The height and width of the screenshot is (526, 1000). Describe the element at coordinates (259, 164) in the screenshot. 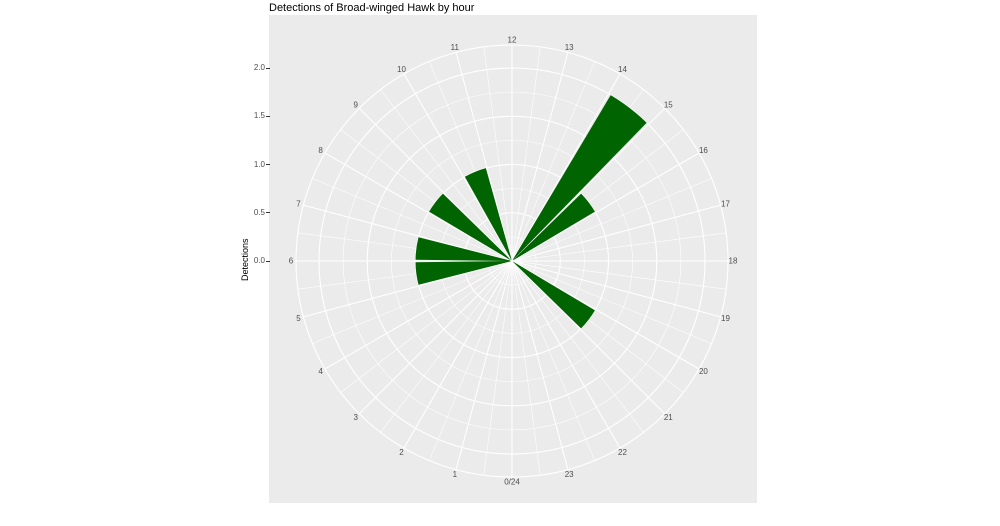

I see `y-tick-label: 1.0` at that location.